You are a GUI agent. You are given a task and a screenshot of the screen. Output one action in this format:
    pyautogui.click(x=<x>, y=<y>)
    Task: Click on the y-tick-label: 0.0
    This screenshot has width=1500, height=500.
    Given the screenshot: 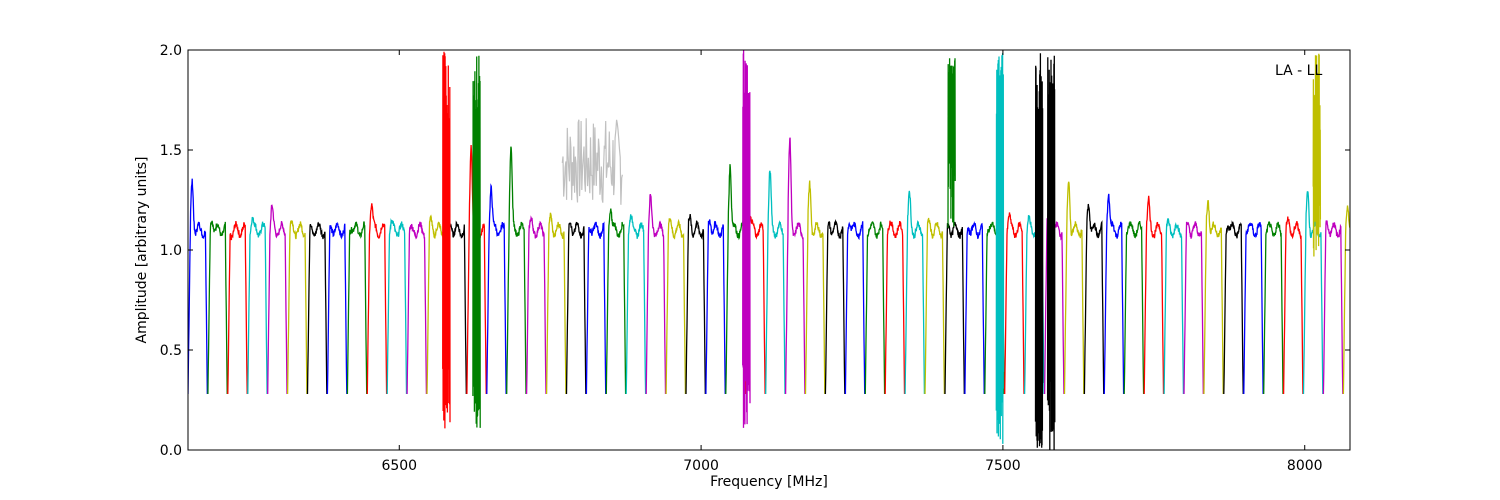 What is the action you would take?
    pyautogui.click(x=171, y=451)
    